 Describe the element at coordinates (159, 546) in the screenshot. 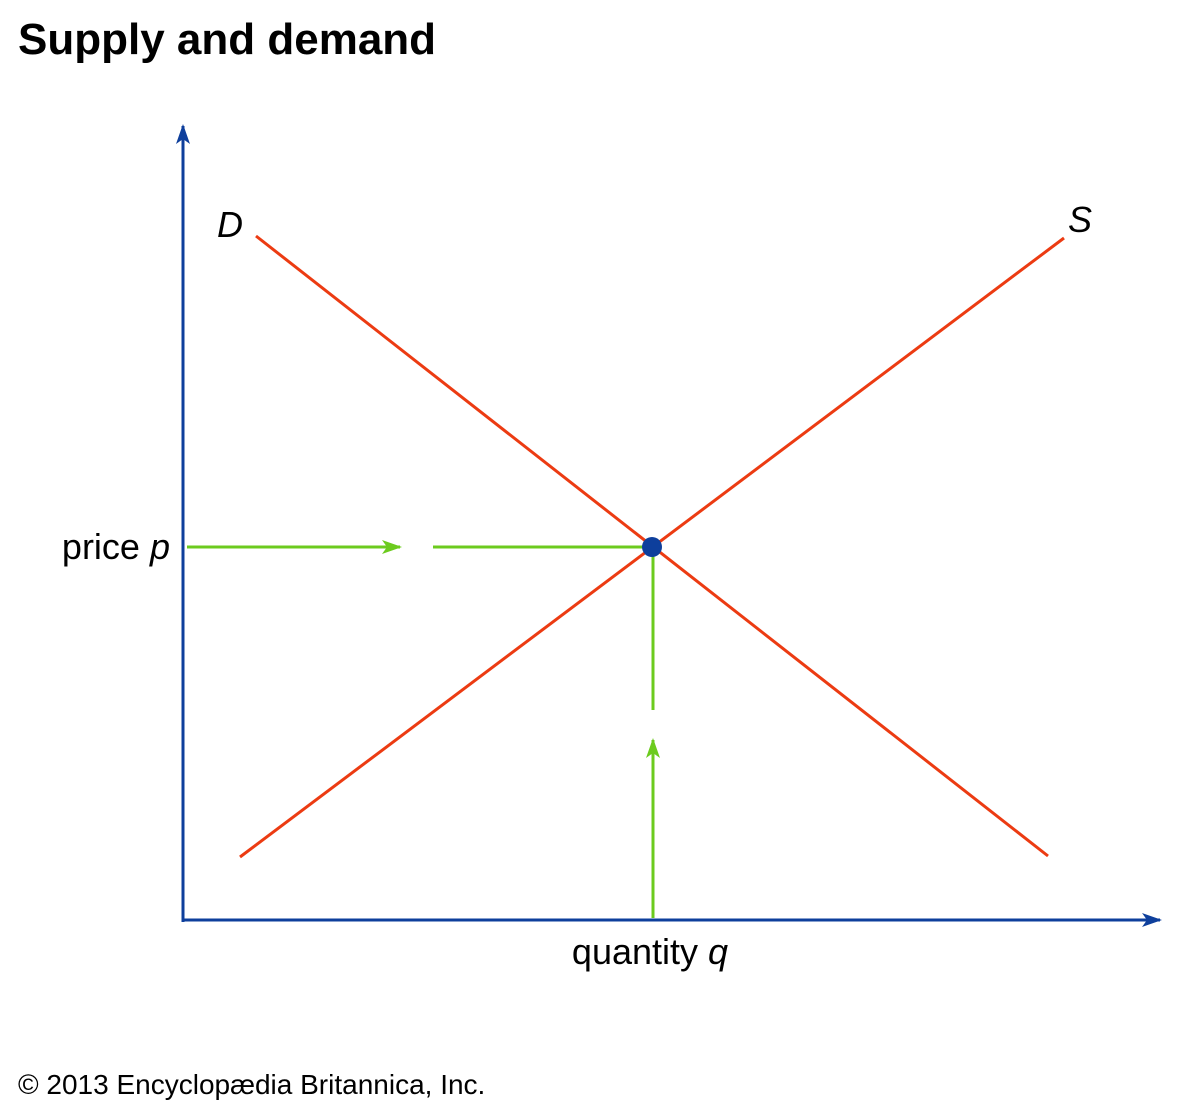

I see `y-axis-variable: p` at that location.